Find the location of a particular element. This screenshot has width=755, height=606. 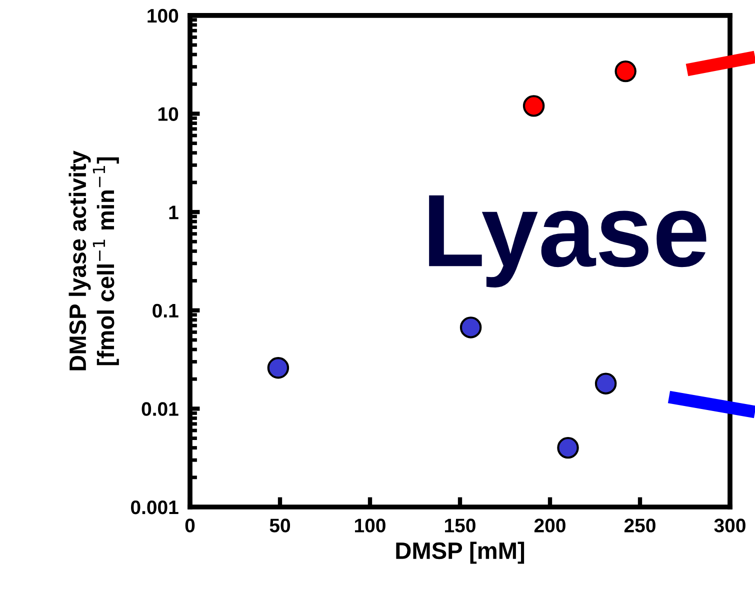

y-tick-label: 1 is located at coordinates (173, 213).